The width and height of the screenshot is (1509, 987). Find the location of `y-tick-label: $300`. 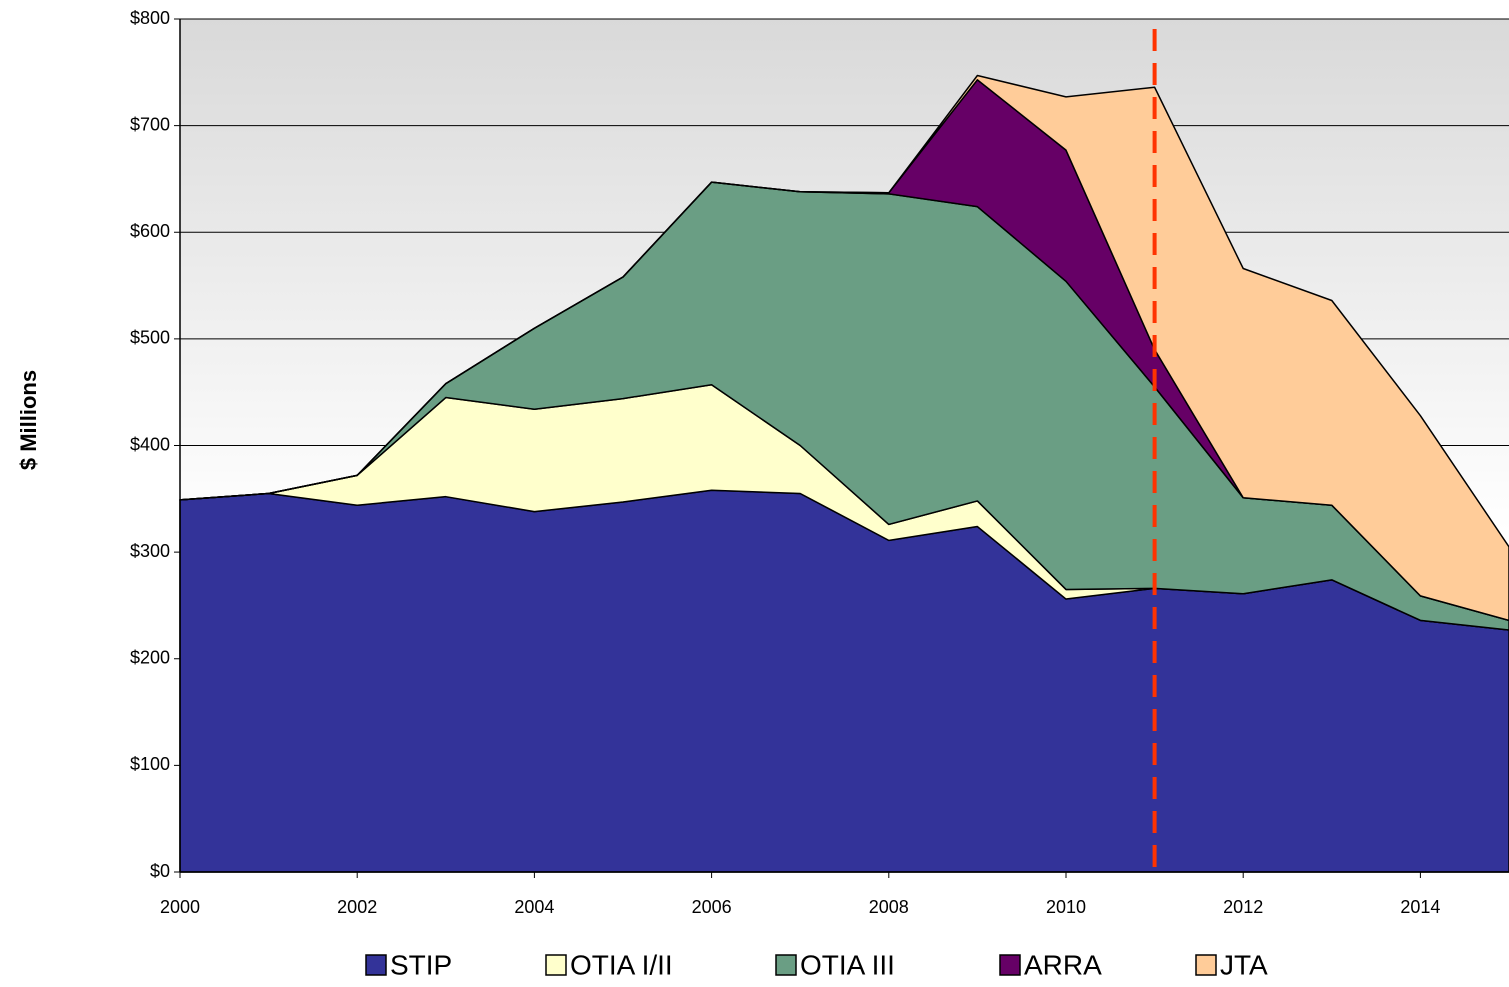

y-tick-label: $300 is located at coordinates (150, 551).